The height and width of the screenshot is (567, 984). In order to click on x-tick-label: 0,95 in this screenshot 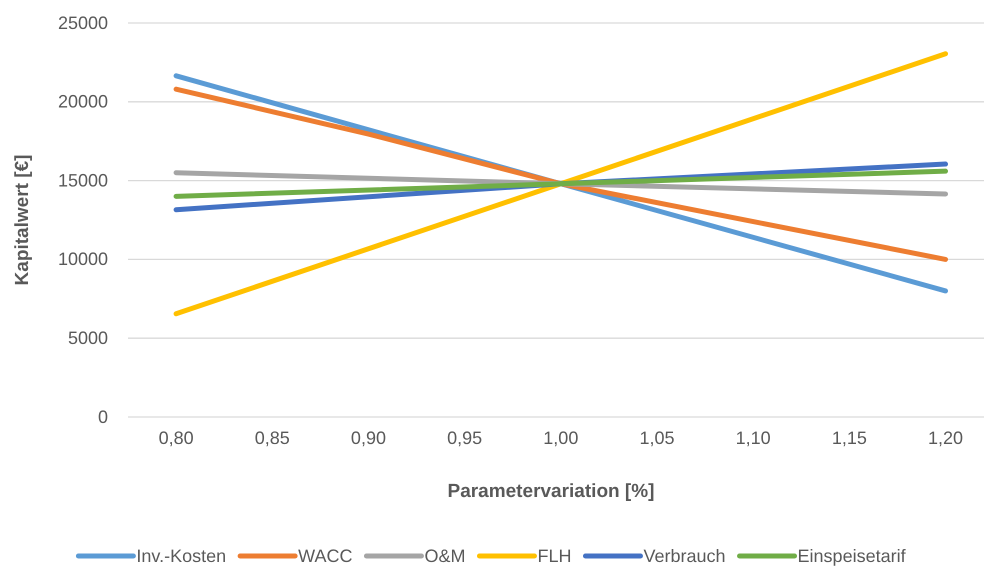, I will do `click(464, 438)`.